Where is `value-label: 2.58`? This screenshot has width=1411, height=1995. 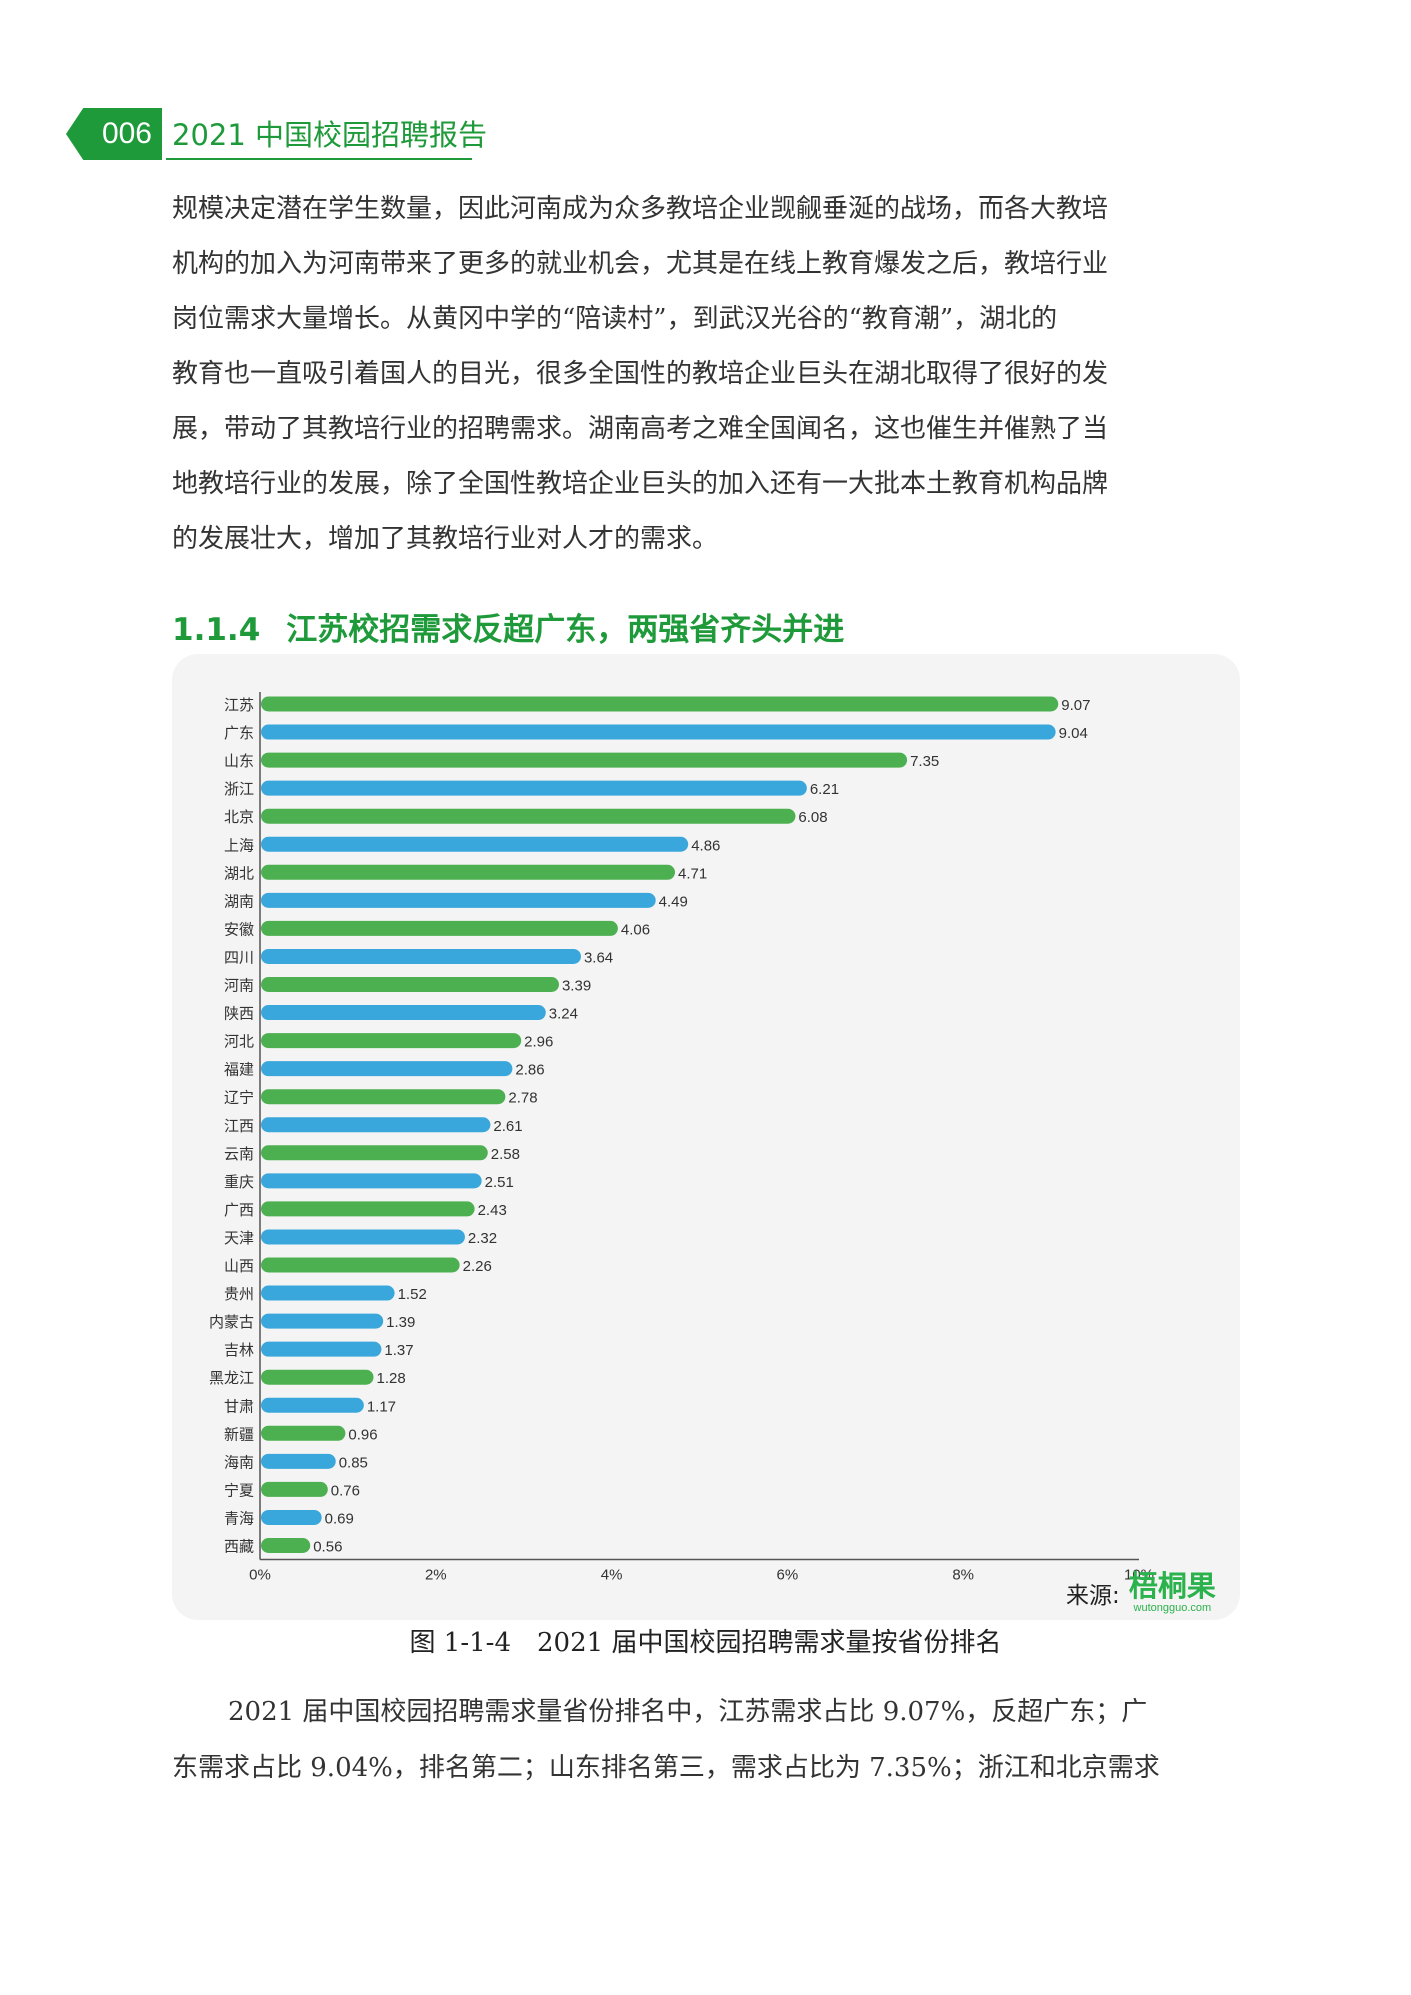
value-label: 2.58 is located at coordinates (505, 1154).